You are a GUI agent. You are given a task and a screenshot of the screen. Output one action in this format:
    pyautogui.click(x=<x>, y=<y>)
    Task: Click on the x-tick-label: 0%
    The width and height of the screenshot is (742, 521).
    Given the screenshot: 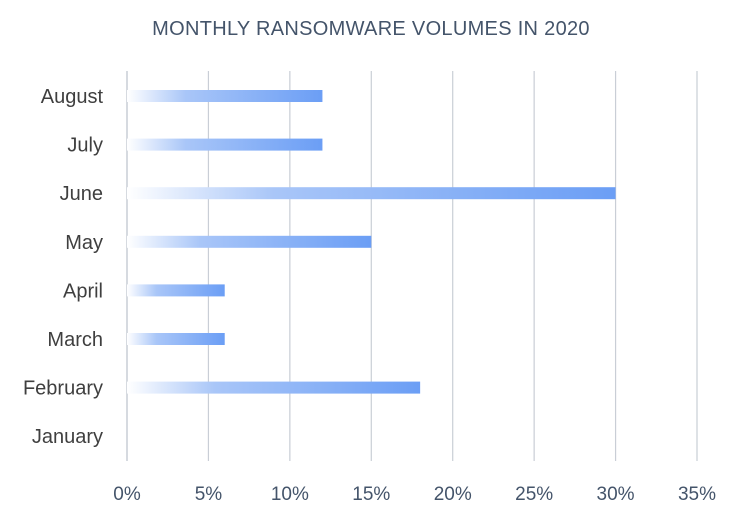 What is the action you would take?
    pyautogui.click(x=127, y=494)
    